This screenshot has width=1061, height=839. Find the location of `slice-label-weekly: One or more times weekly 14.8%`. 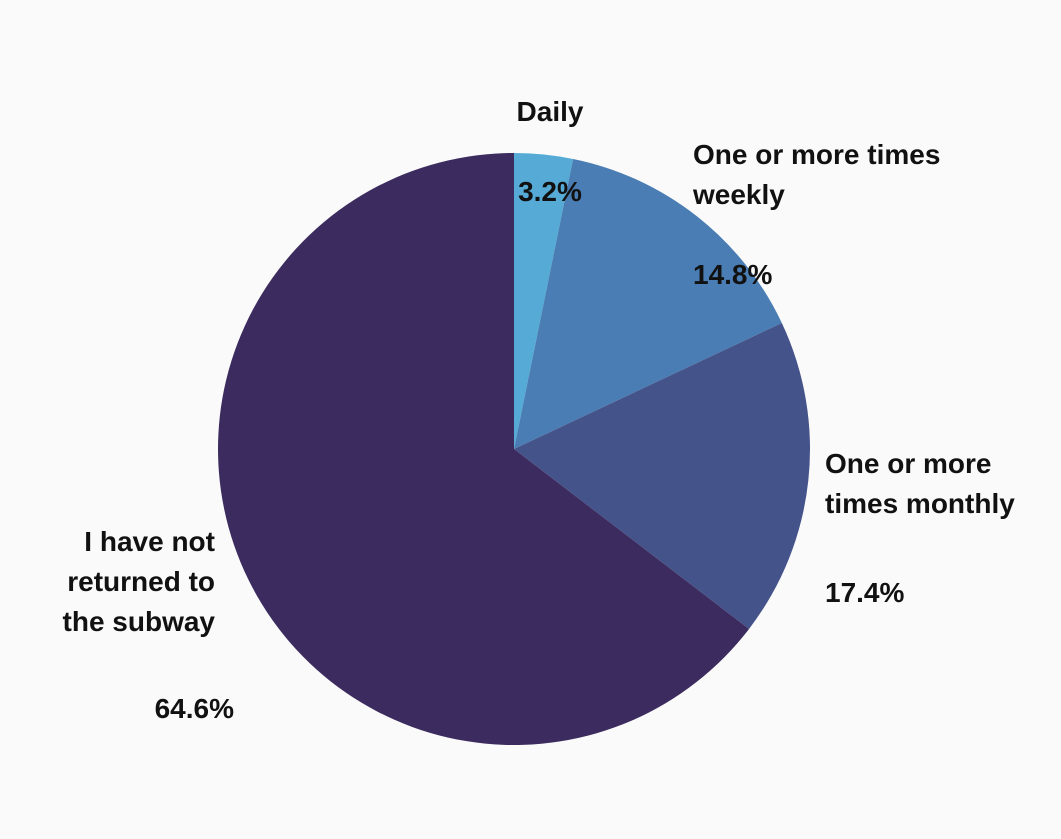

slice-label-weekly: One or more times weekly 14.8% is located at coordinates (816, 215).